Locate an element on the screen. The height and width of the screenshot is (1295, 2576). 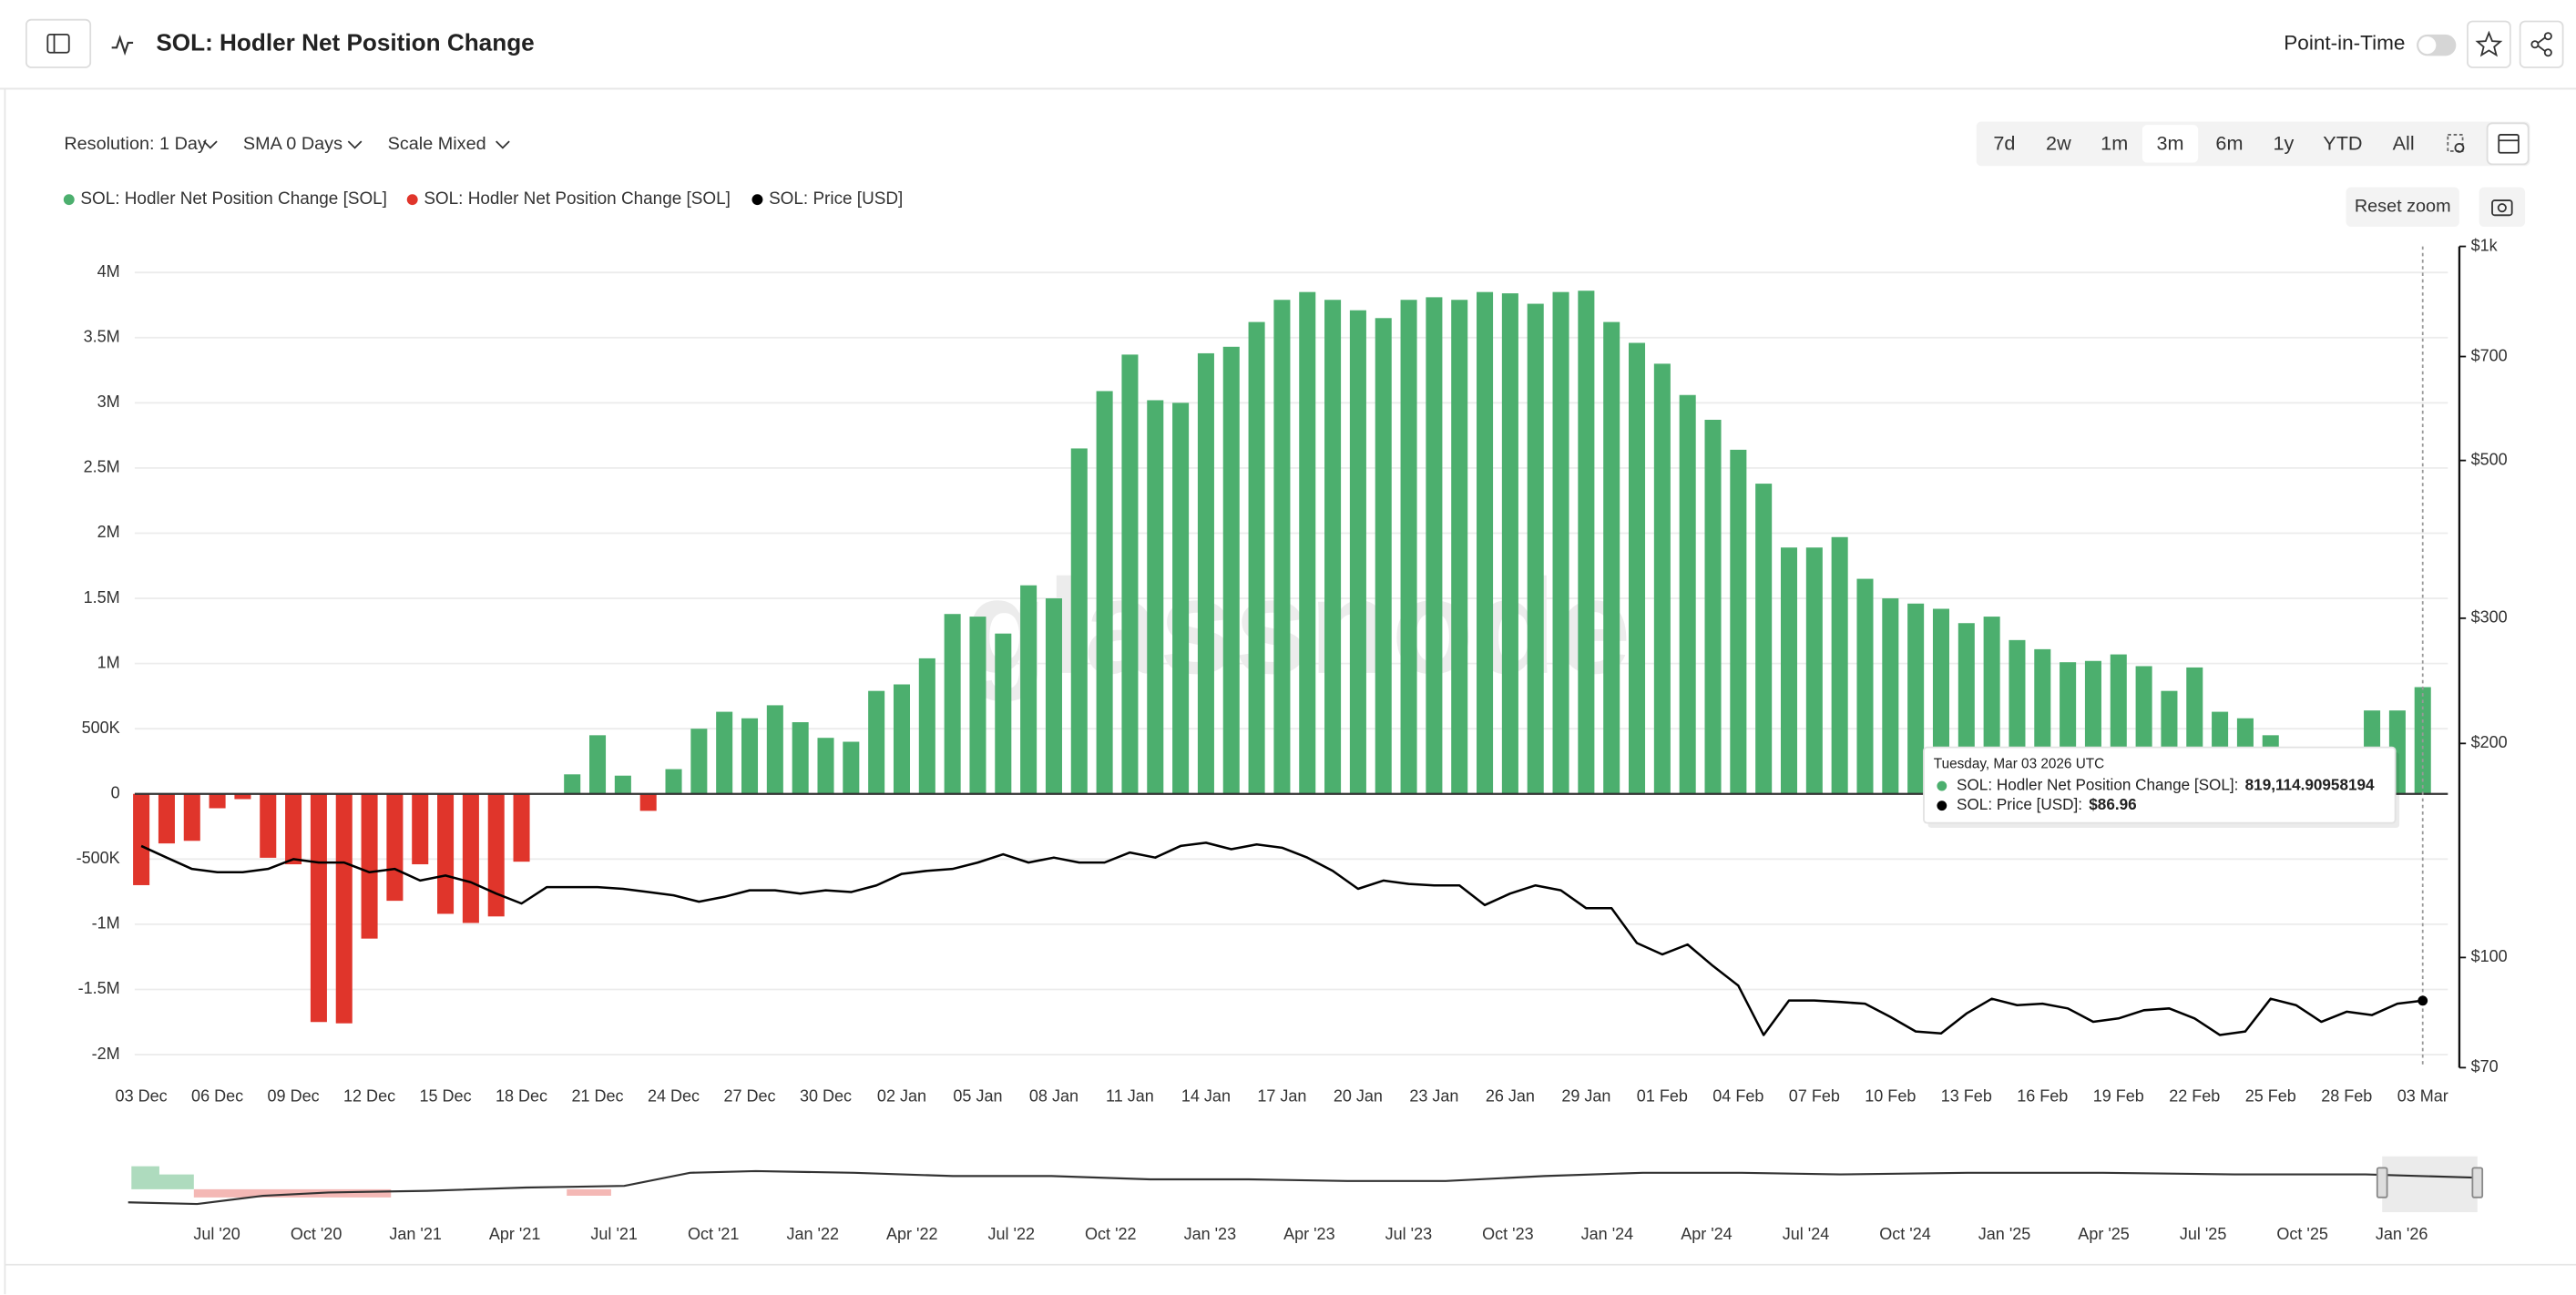
page-title: SOL: Hodler Net Position Change is located at coordinates (345, 42).